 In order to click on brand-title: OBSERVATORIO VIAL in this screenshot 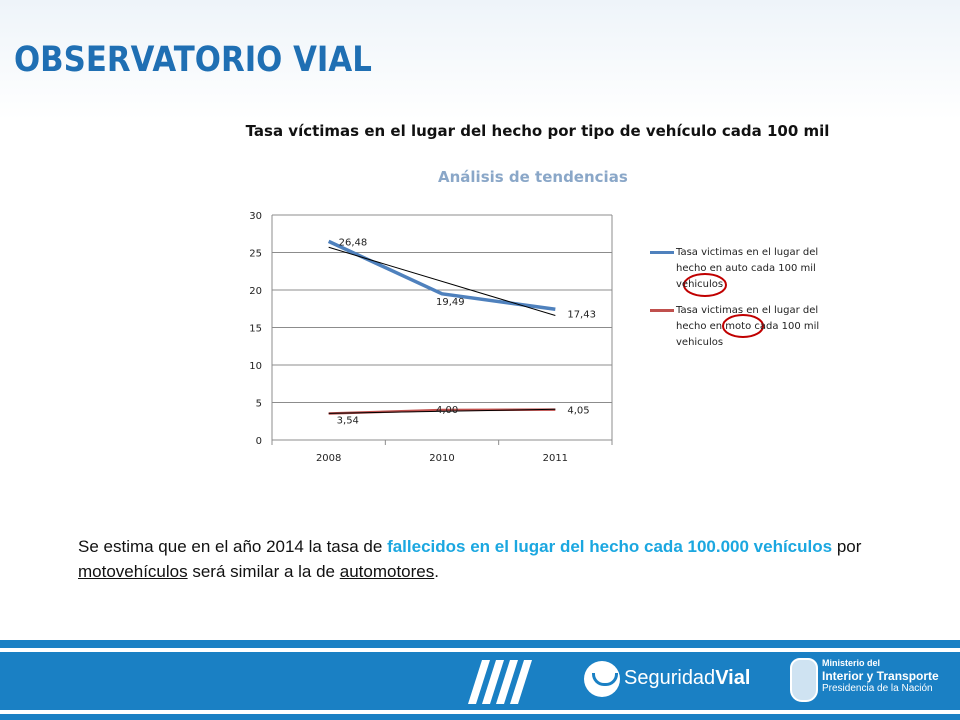, I will do `click(193, 60)`.